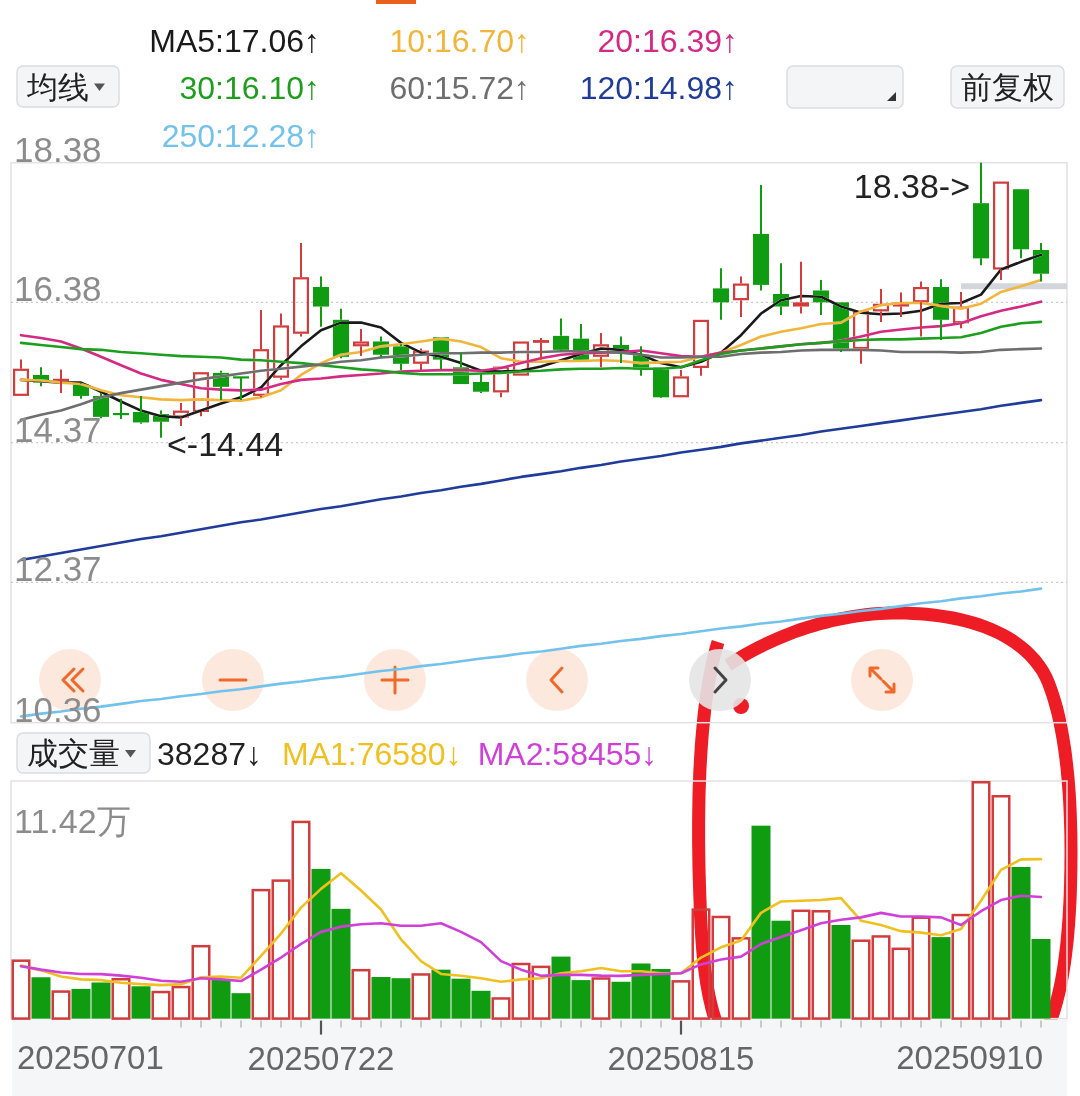 This screenshot has height=1096, width=1080. What do you see at coordinates (73, 753) in the screenshot?
I see `legend-title: 成交量` at bounding box center [73, 753].